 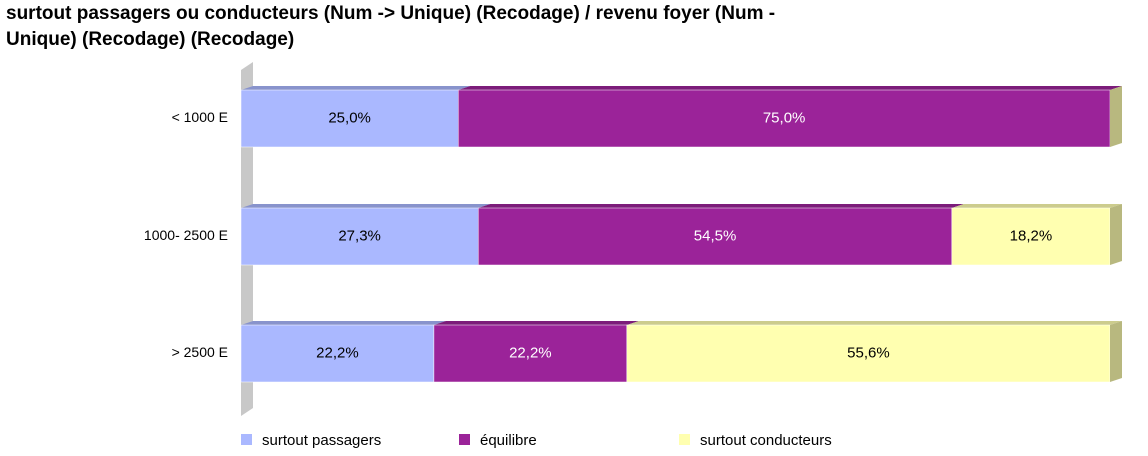 What do you see at coordinates (200, 352) in the screenshot?
I see `y-tick-label: > 2500 E` at bounding box center [200, 352].